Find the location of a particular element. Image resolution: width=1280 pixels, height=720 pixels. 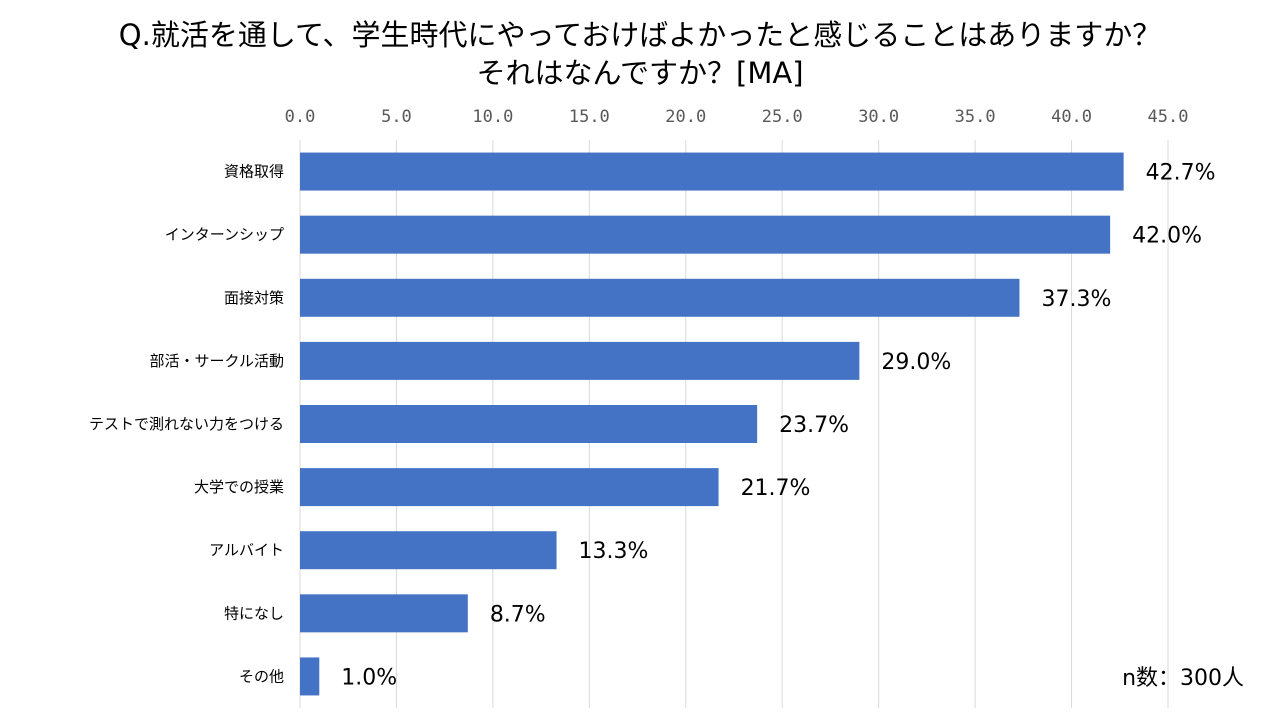

data-label: 29.0% is located at coordinates (916, 362).